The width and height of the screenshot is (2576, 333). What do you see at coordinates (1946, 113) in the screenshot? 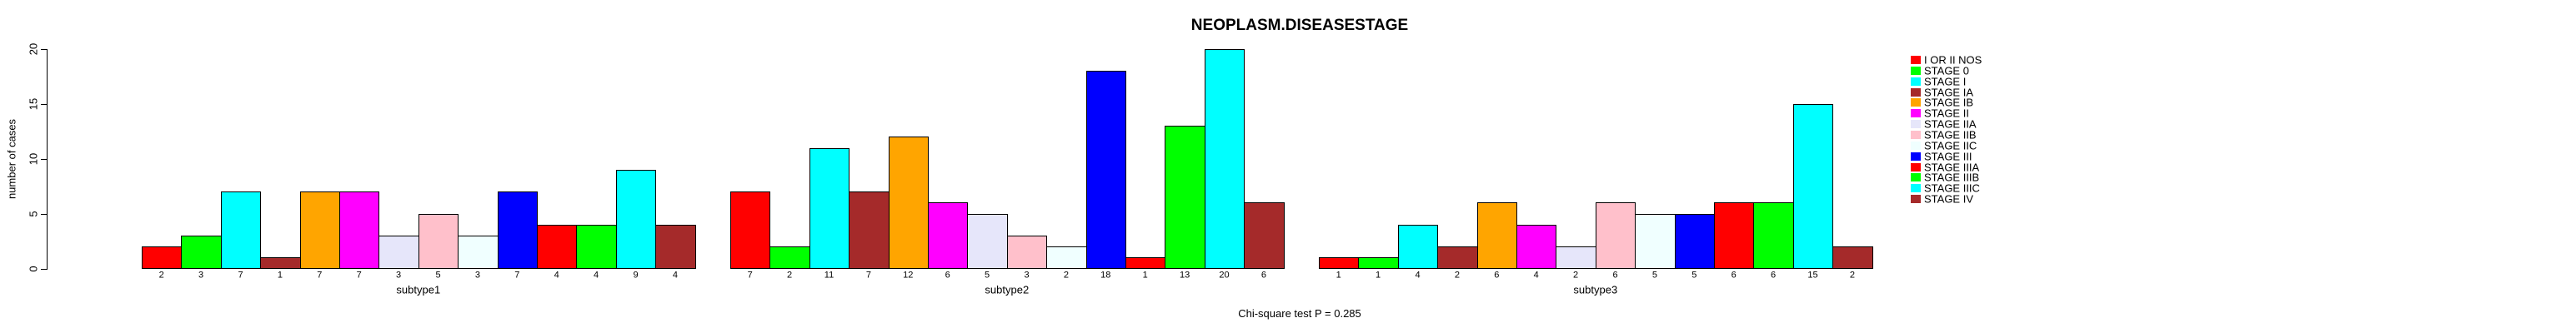
I see `legend-label-stage-ii: STAGE II` at bounding box center [1946, 113].